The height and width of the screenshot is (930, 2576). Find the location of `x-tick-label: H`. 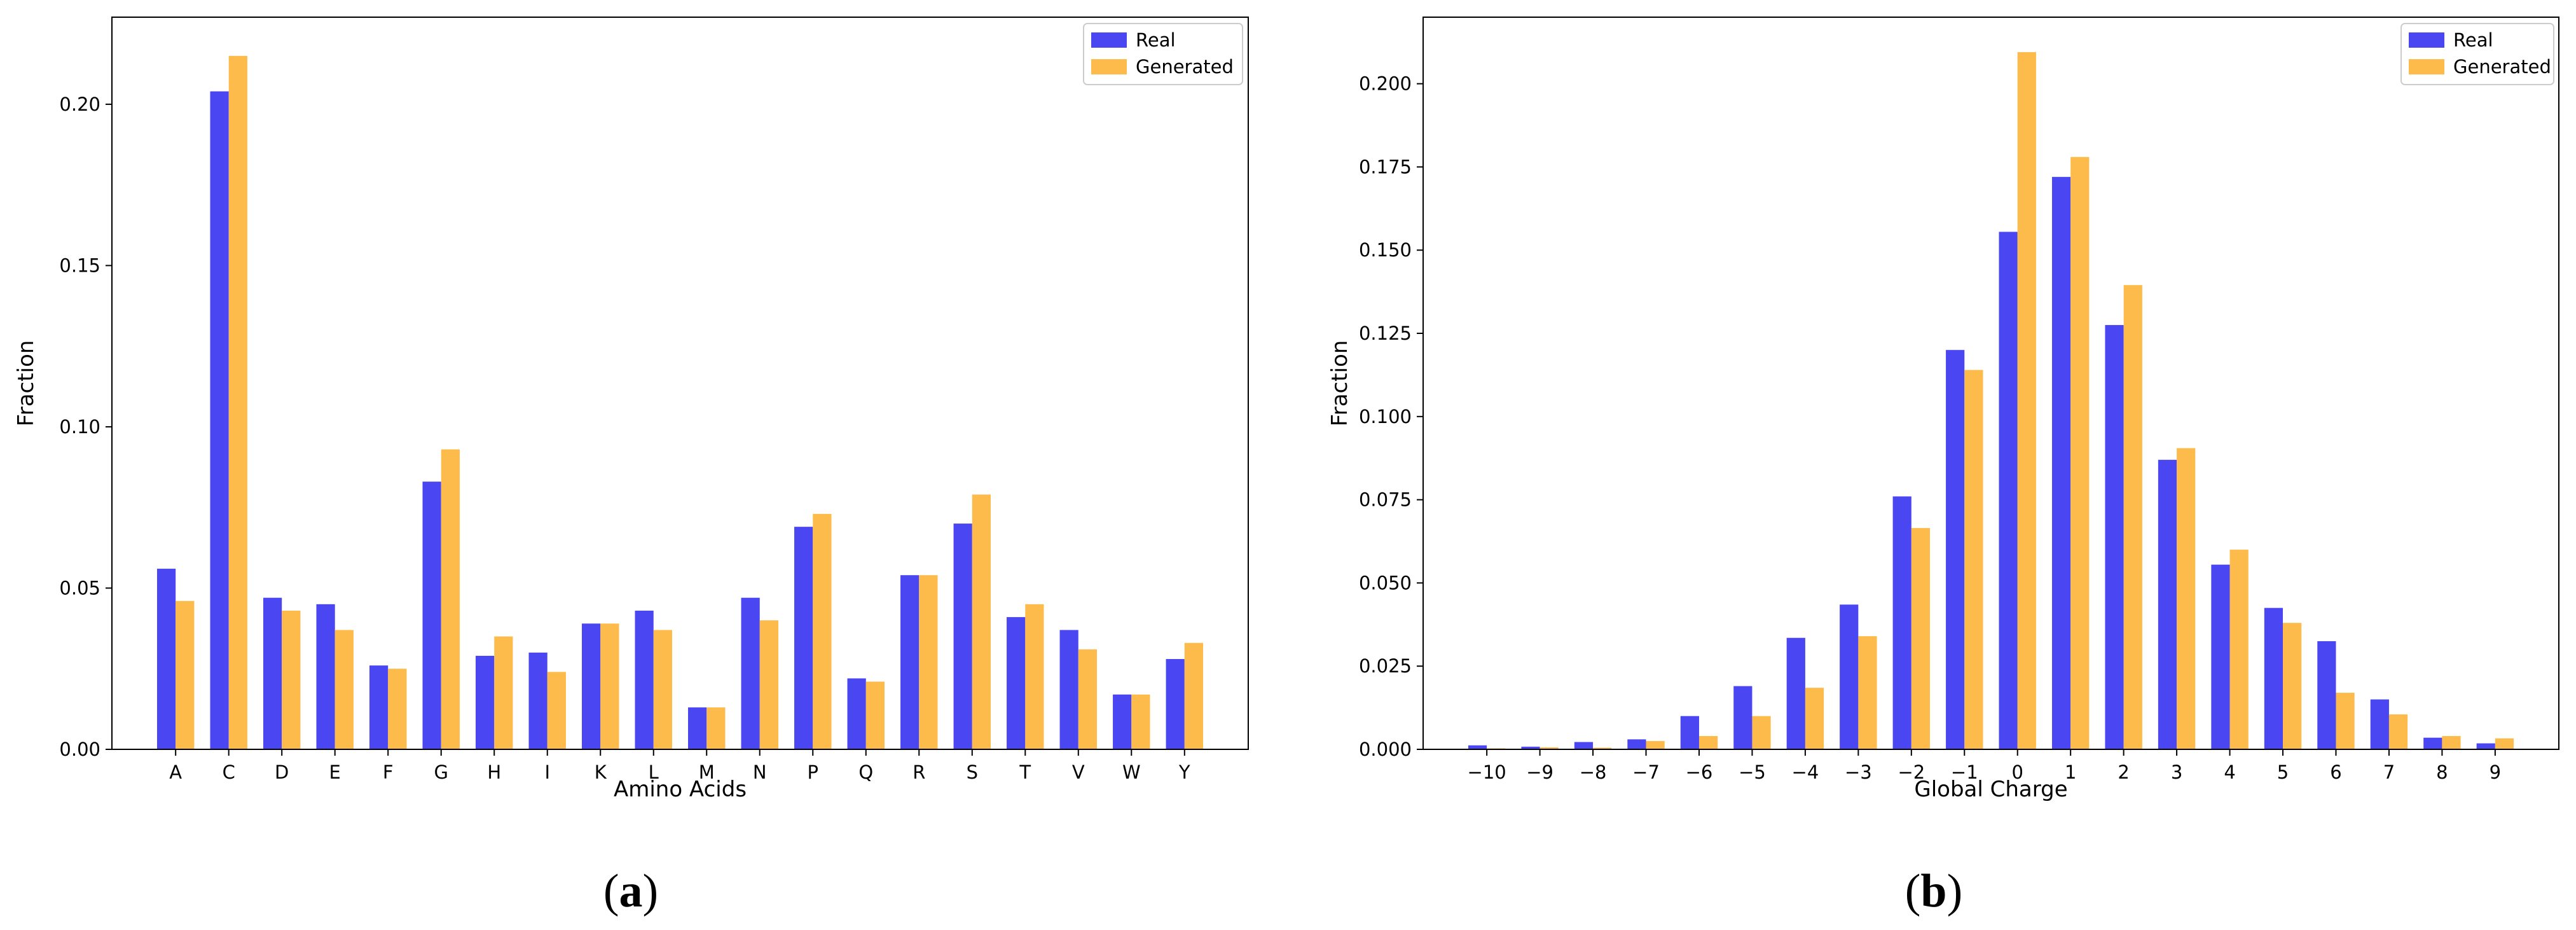

x-tick-label: H is located at coordinates (494, 772).